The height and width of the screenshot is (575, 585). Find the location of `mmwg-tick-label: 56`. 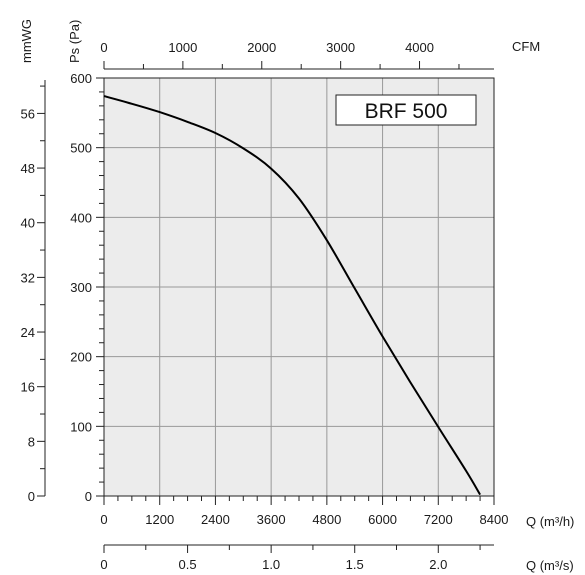

mmwg-tick-label: 56 is located at coordinates (28, 113).